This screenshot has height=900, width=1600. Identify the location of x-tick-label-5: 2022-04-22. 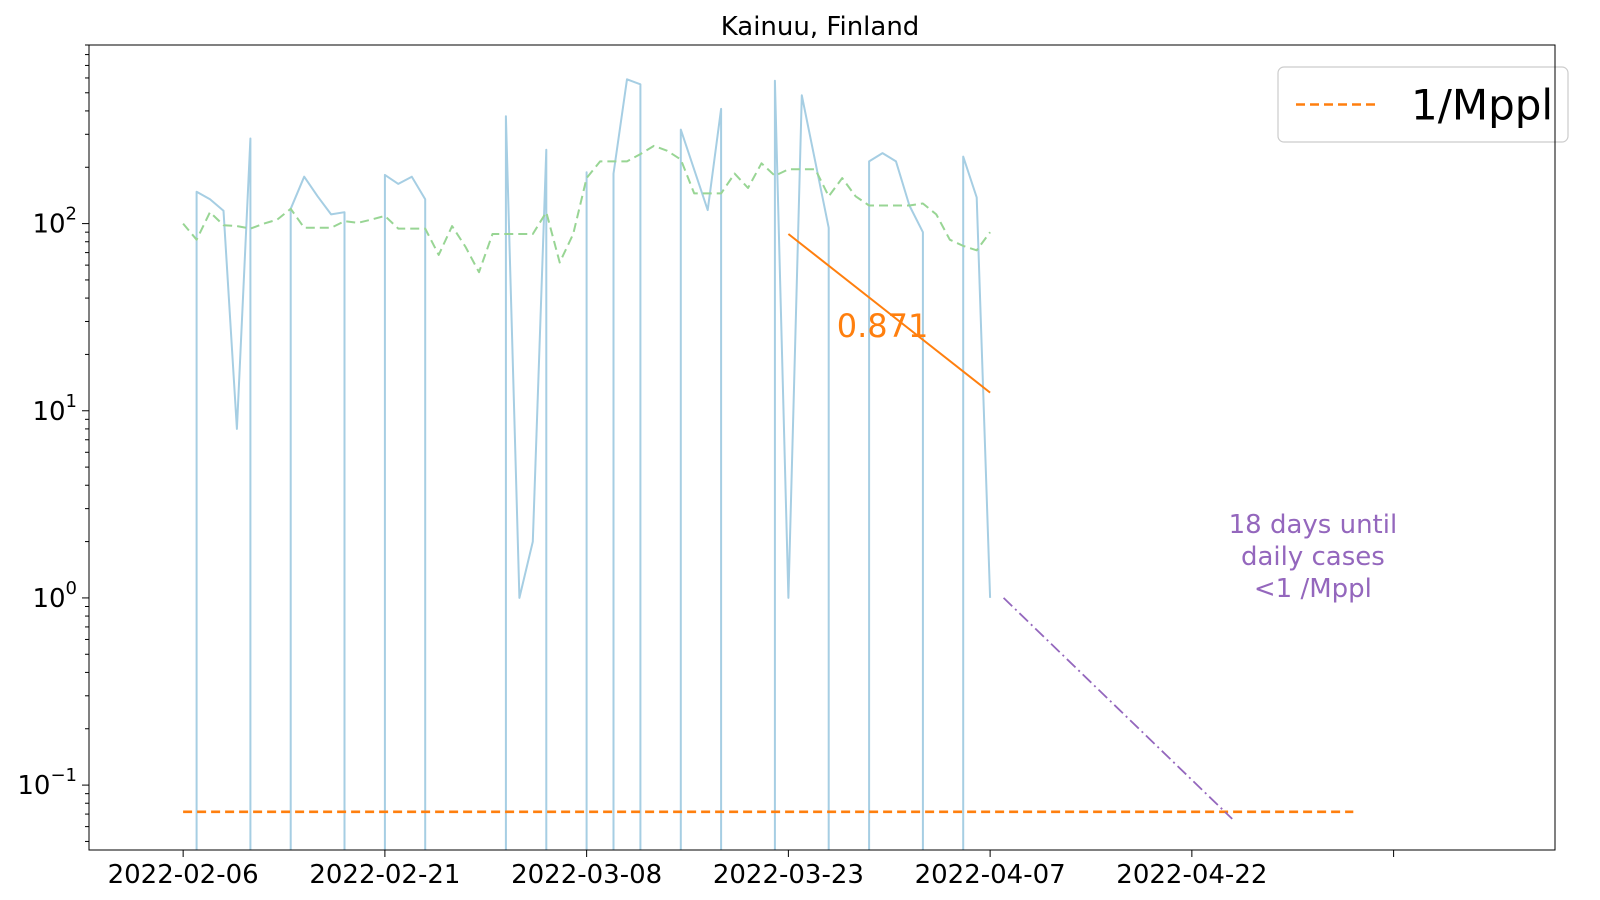
(1191, 875).